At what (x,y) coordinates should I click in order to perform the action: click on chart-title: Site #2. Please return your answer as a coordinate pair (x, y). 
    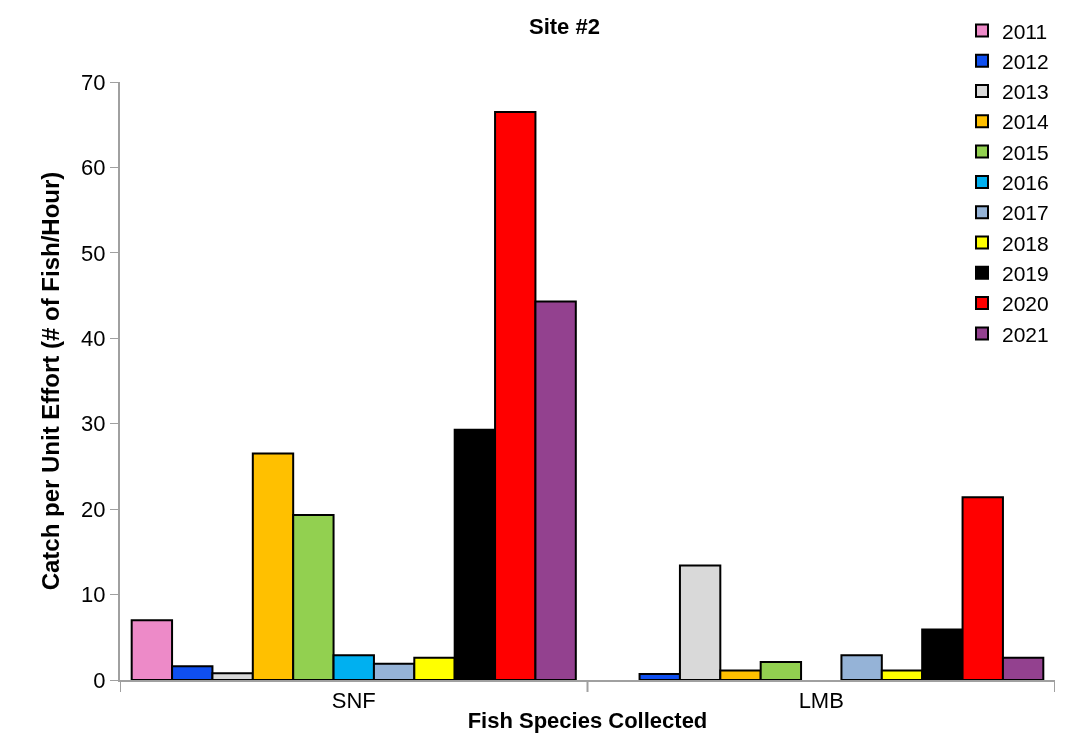
    Looking at the image, I should click on (564, 27).